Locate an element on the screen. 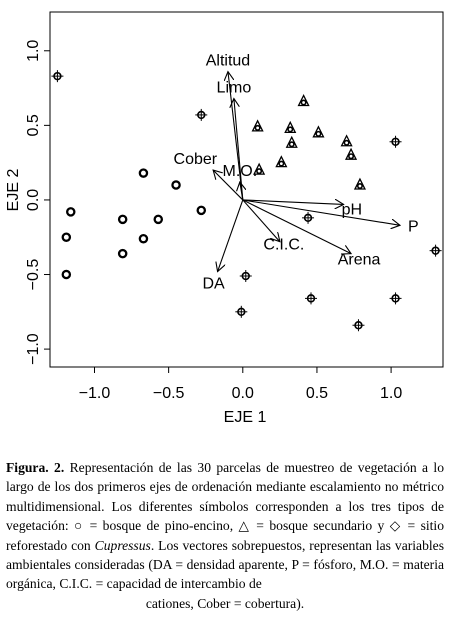 This screenshot has height=637, width=453. vector-label: Altitud is located at coordinates (228, 61).